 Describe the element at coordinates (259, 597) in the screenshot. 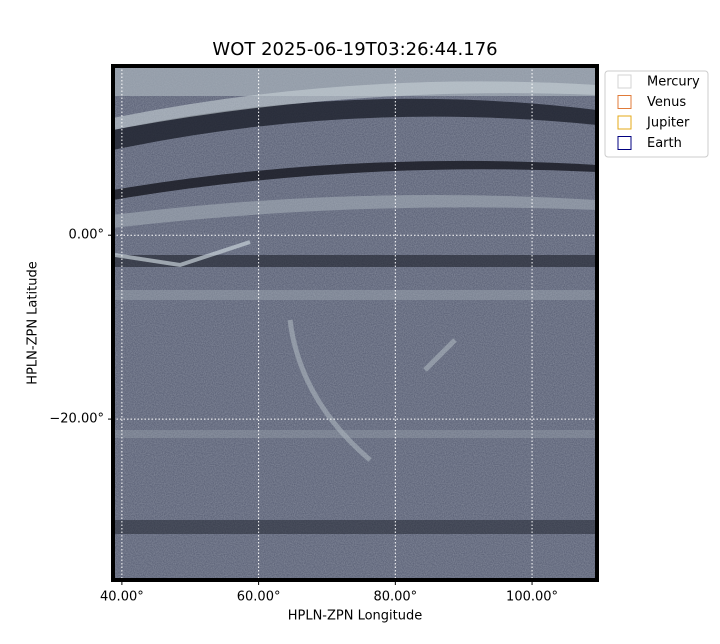

I see `x-tick-label: 60.00°` at that location.